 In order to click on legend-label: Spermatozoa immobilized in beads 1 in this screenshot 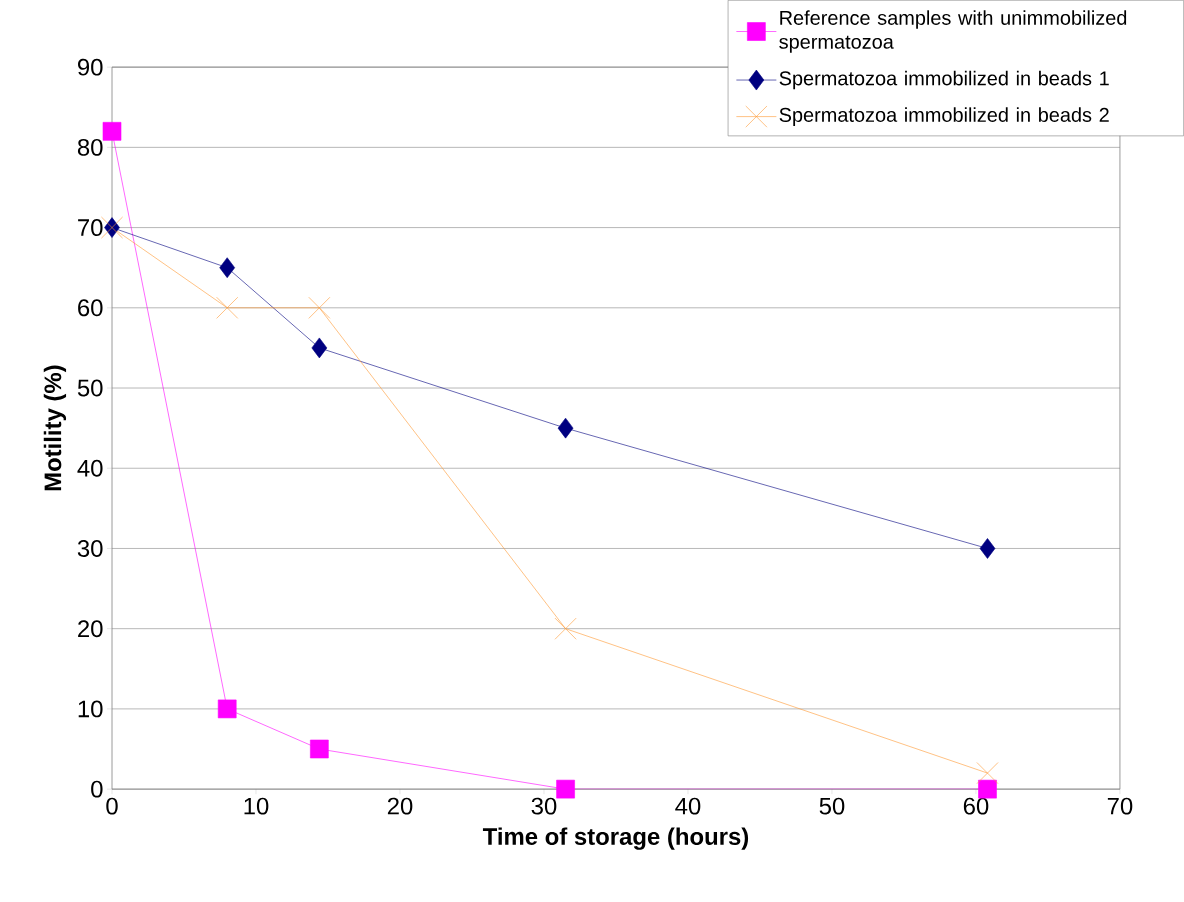, I will do `click(944, 80)`.